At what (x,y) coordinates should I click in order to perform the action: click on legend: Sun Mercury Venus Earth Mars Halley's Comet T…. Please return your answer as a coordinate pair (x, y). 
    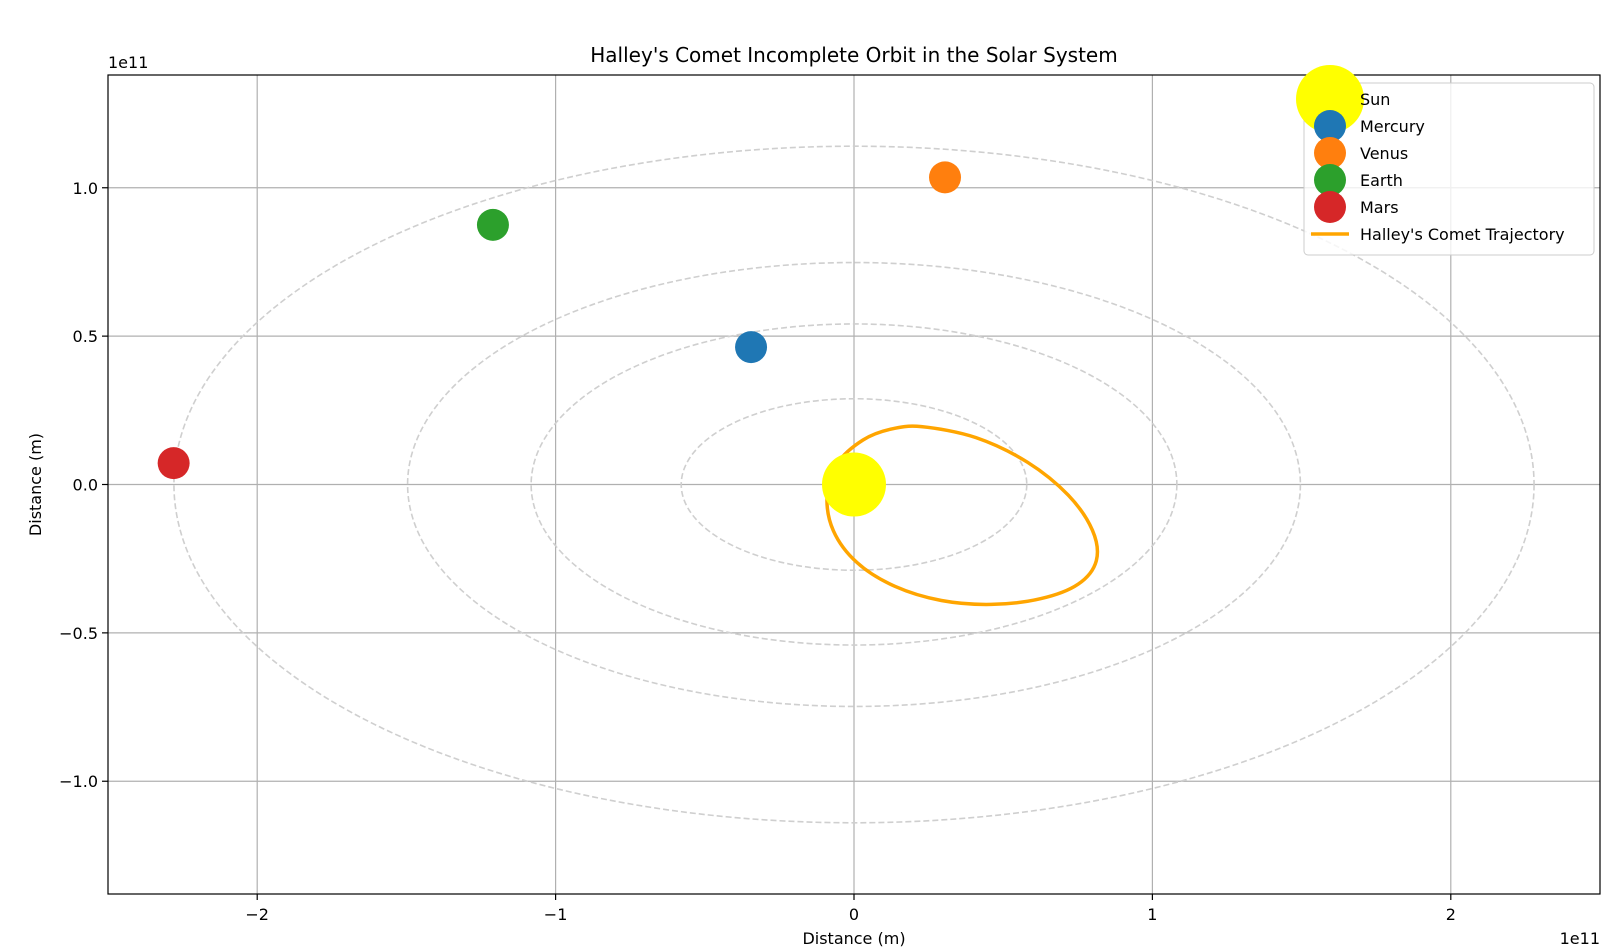
    Looking at the image, I should click on (1445, 160).